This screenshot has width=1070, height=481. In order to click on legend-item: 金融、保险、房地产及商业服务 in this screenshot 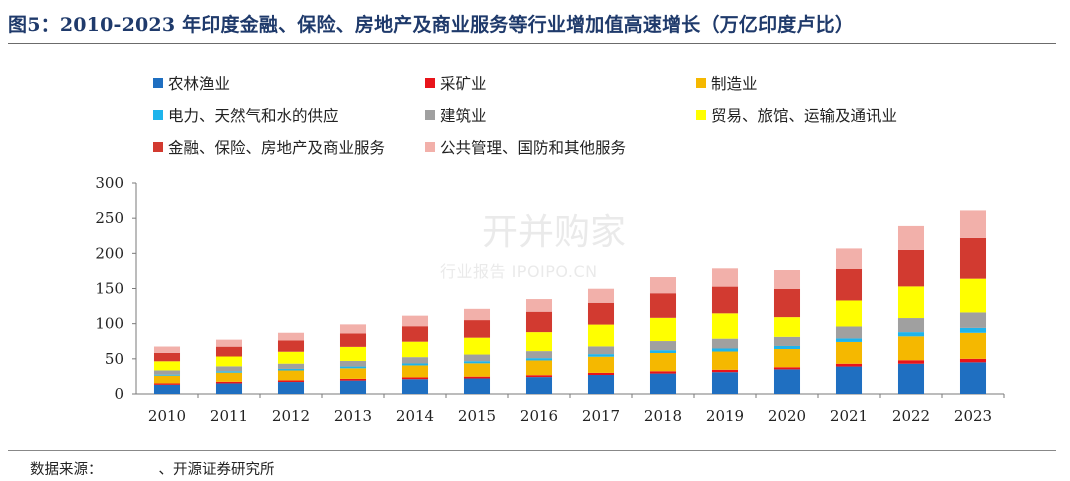, I will do `click(269, 147)`.